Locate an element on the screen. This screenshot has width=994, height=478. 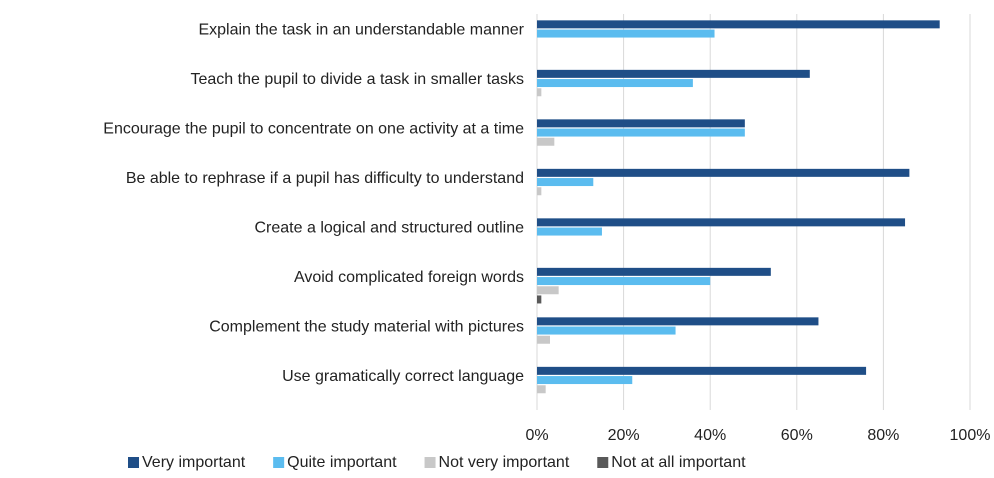
legend-label: Not at all important is located at coordinates (678, 462).